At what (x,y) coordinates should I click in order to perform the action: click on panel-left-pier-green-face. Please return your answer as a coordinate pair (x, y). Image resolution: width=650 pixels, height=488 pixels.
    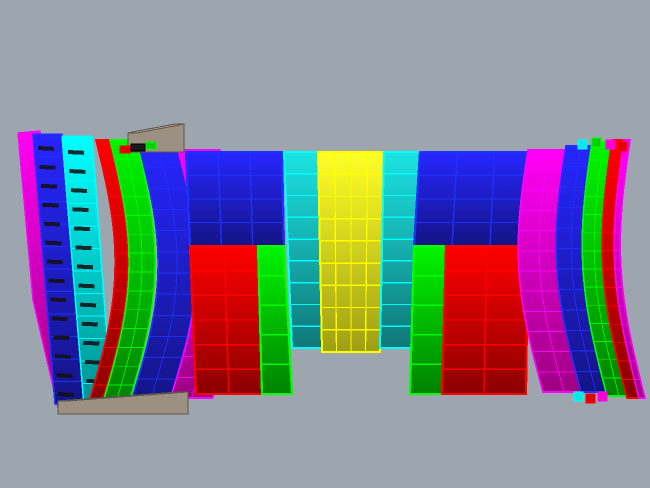
    Looking at the image, I should click on (275, 320).